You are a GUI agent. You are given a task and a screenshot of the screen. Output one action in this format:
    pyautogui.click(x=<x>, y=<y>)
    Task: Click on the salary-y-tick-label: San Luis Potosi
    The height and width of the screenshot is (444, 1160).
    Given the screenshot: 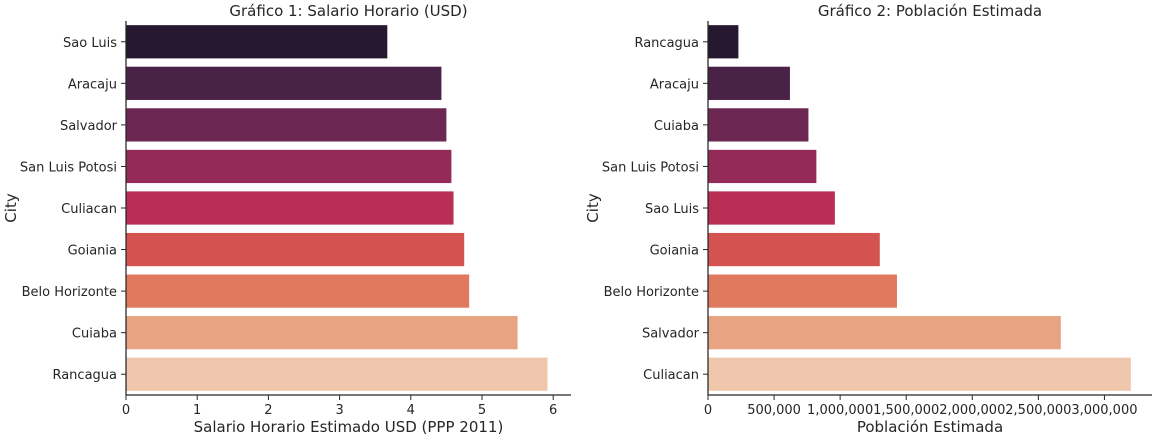 What is the action you would take?
    pyautogui.click(x=68, y=167)
    